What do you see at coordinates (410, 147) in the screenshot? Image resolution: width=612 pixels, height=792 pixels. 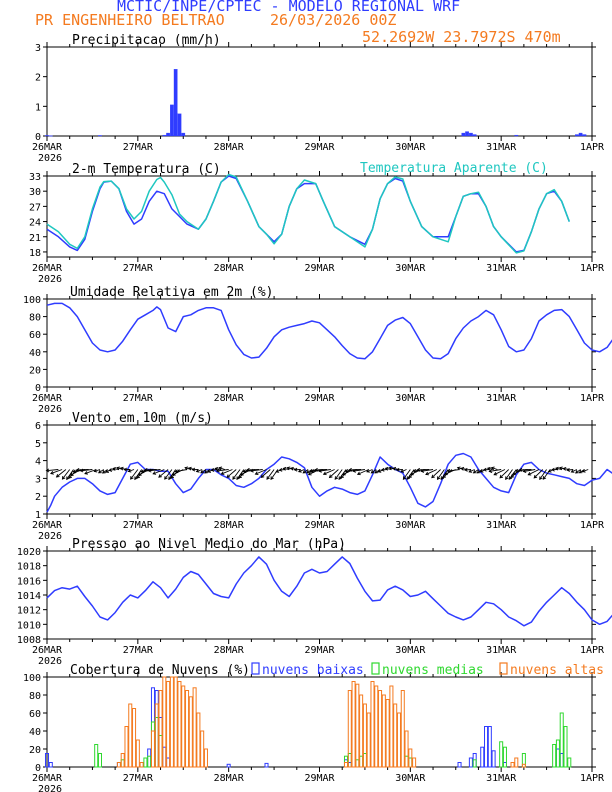 I see `precip-xtick-label: 30MAR` at bounding box center [410, 147].